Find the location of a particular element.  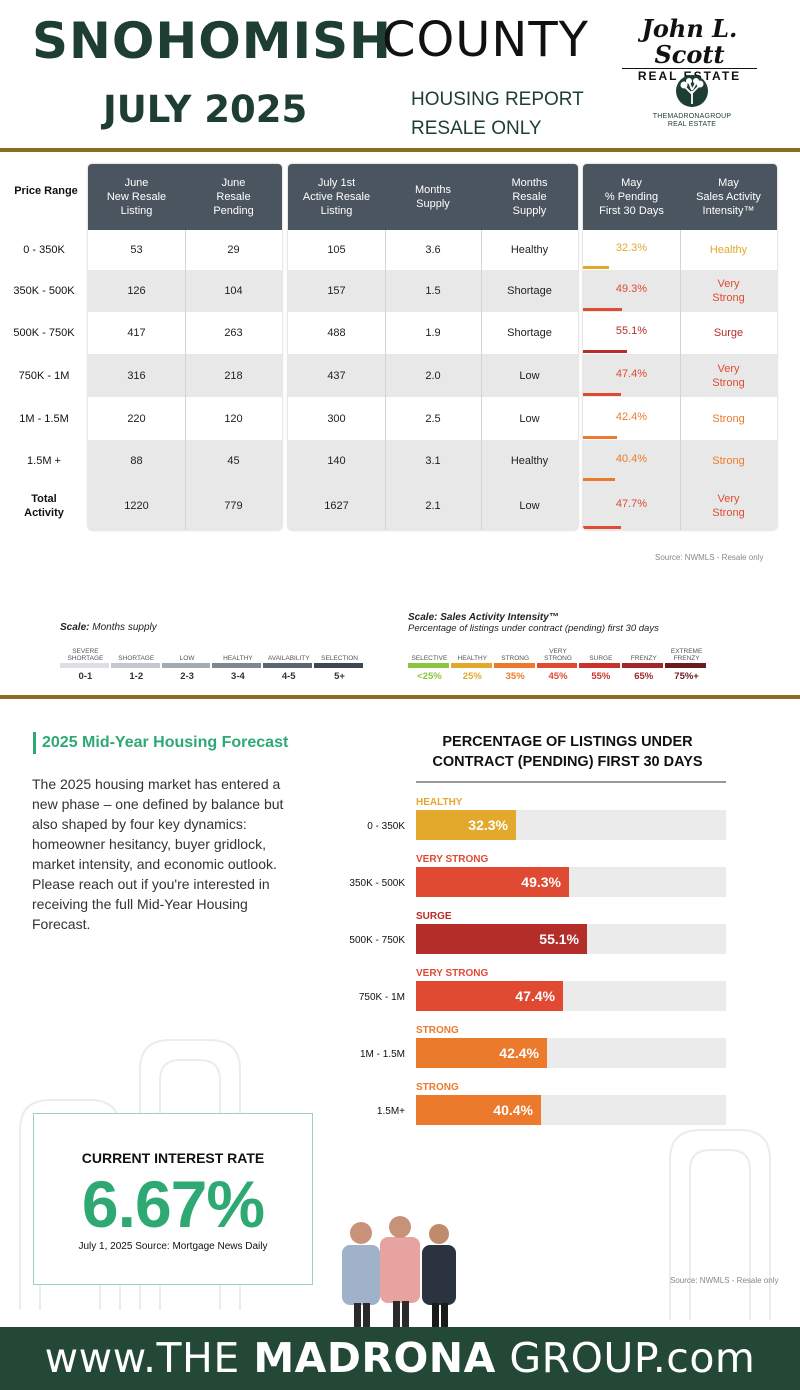

bar-category-label: SURGE is located at coordinates (434, 916).